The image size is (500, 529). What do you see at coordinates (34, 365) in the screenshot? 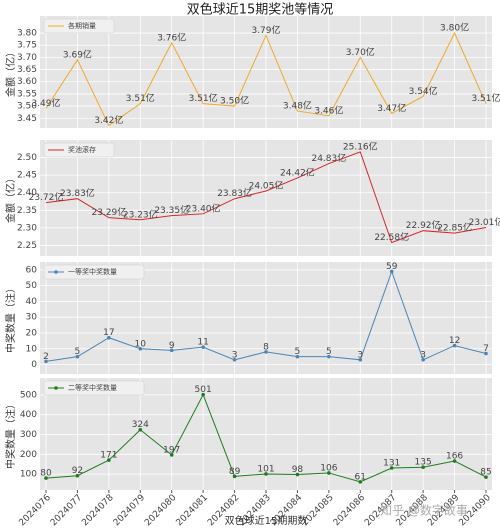
I see `y-tick-label: 0` at bounding box center [34, 365].